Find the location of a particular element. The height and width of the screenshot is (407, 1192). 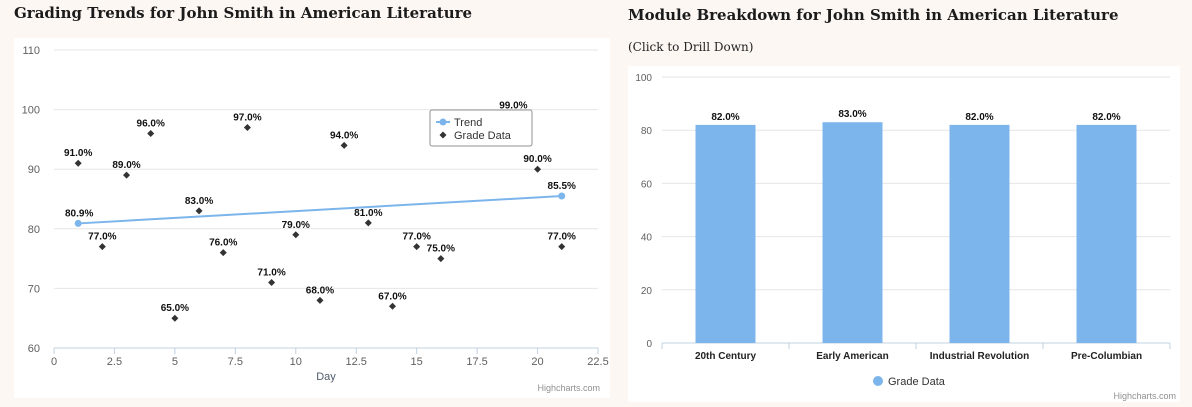

trend-data-label: 80.9% is located at coordinates (79, 213).